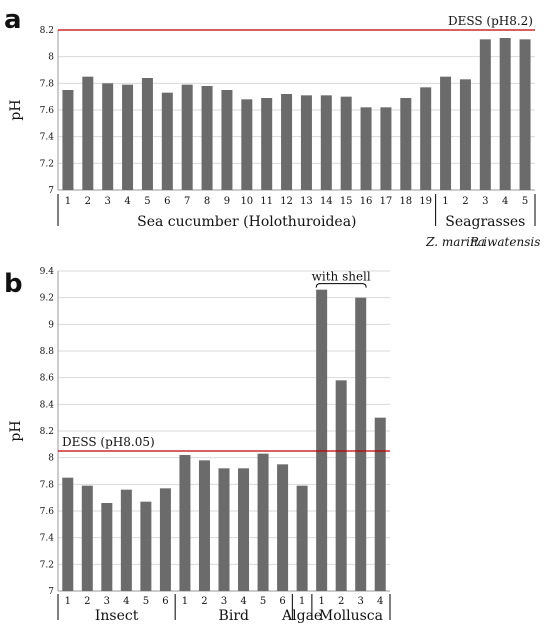 The width and height of the screenshot is (550, 626). Describe the element at coordinates (425, 201) in the screenshot. I see `x-tick-label: 19` at that location.